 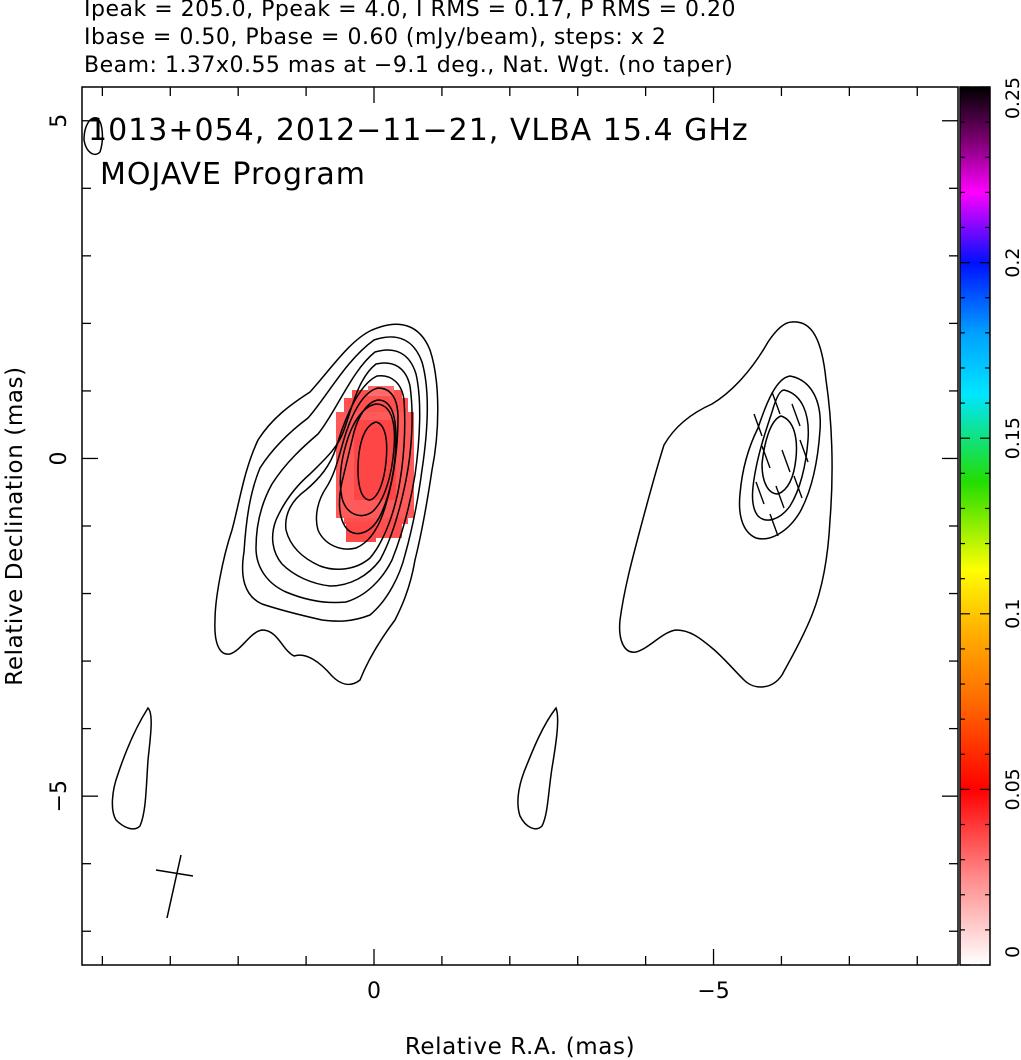 I want to click on evpa-vectors, so click(x=781, y=464).